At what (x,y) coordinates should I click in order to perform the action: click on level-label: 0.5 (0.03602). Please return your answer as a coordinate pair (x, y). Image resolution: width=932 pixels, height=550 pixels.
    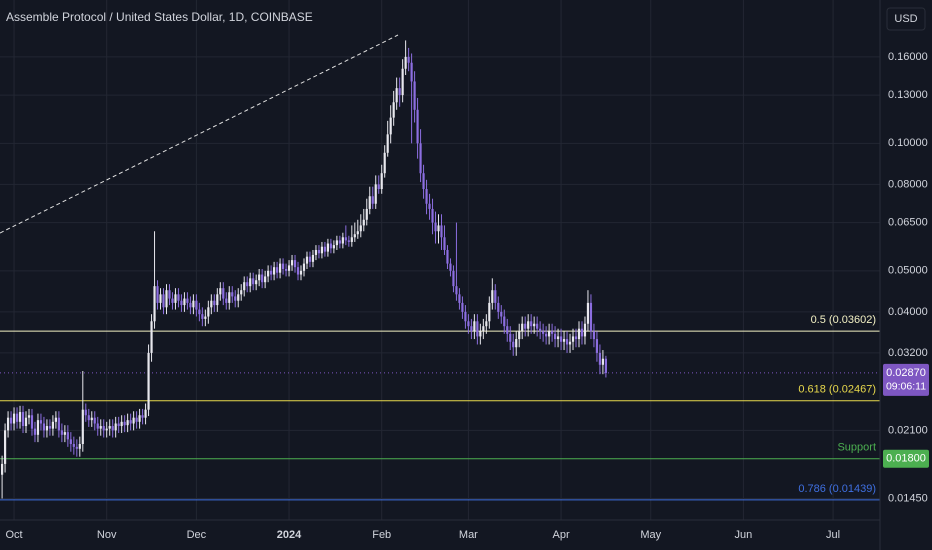
    Looking at the image, I should click on (843, 320).